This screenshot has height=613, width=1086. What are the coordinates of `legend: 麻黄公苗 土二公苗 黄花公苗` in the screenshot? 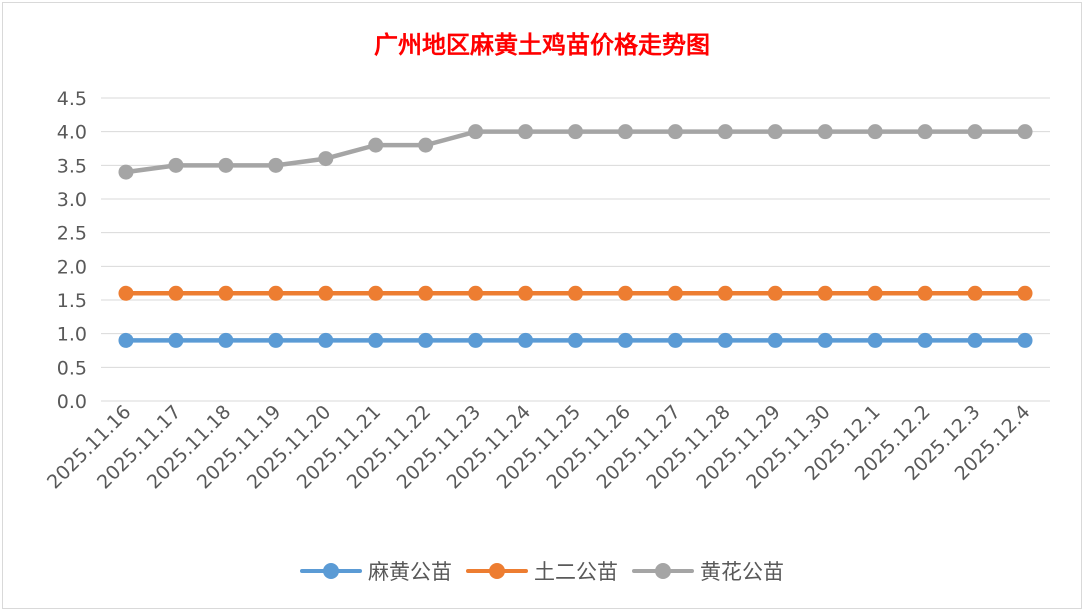 It's located at (542, 571).